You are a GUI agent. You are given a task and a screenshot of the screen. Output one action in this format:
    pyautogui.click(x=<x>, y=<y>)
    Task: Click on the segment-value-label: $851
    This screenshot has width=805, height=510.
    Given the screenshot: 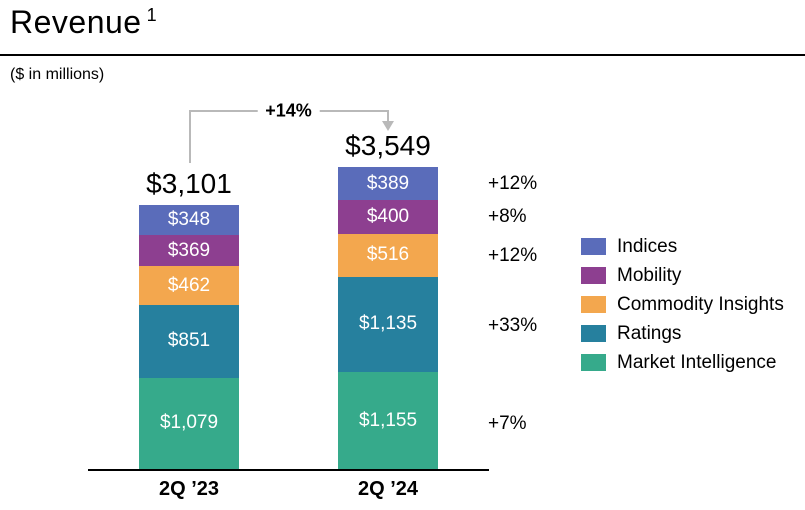 What is the action you would take?
    pyautogui.click(x=189, y=341)
    